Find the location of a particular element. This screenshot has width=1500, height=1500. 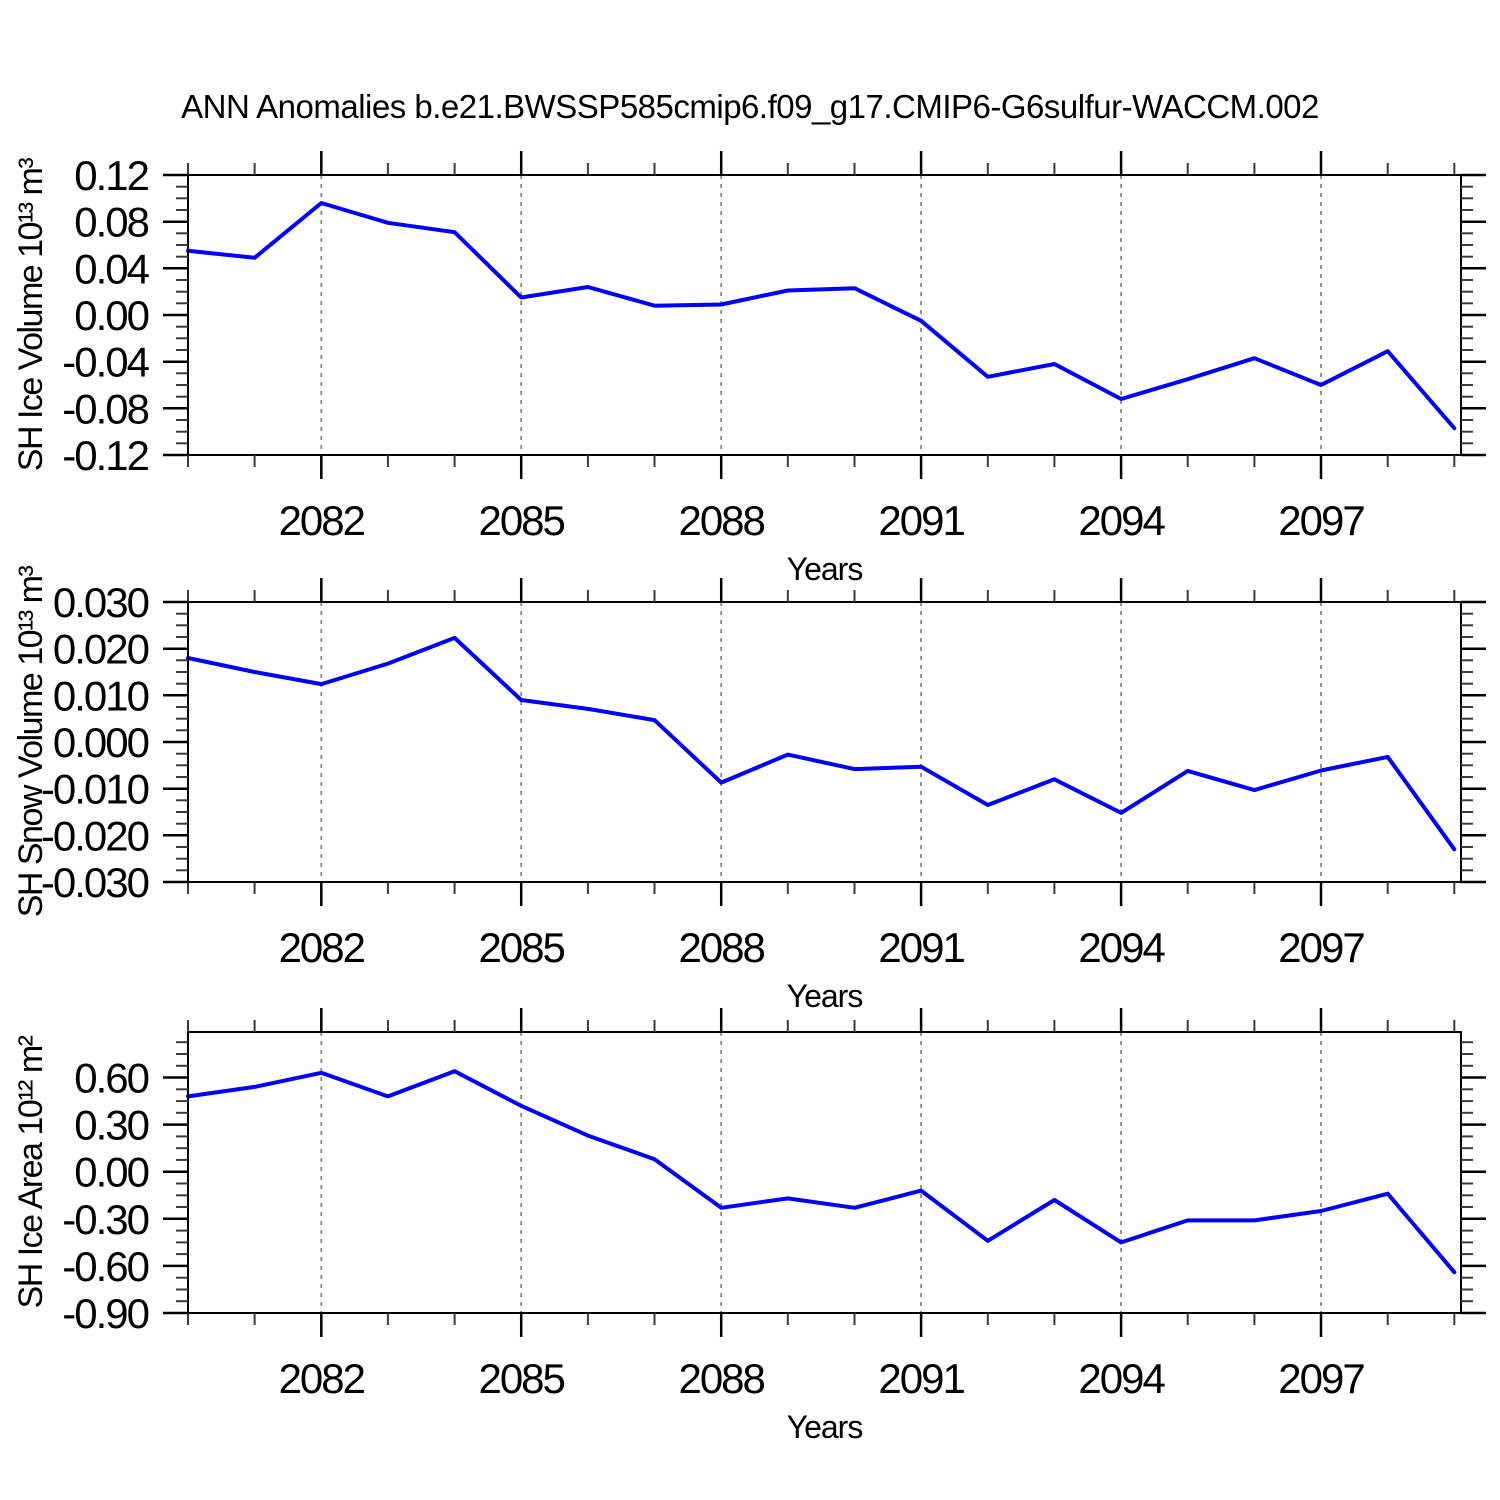

y-tick-label: -0.12 is located at coordinates (105, 455).